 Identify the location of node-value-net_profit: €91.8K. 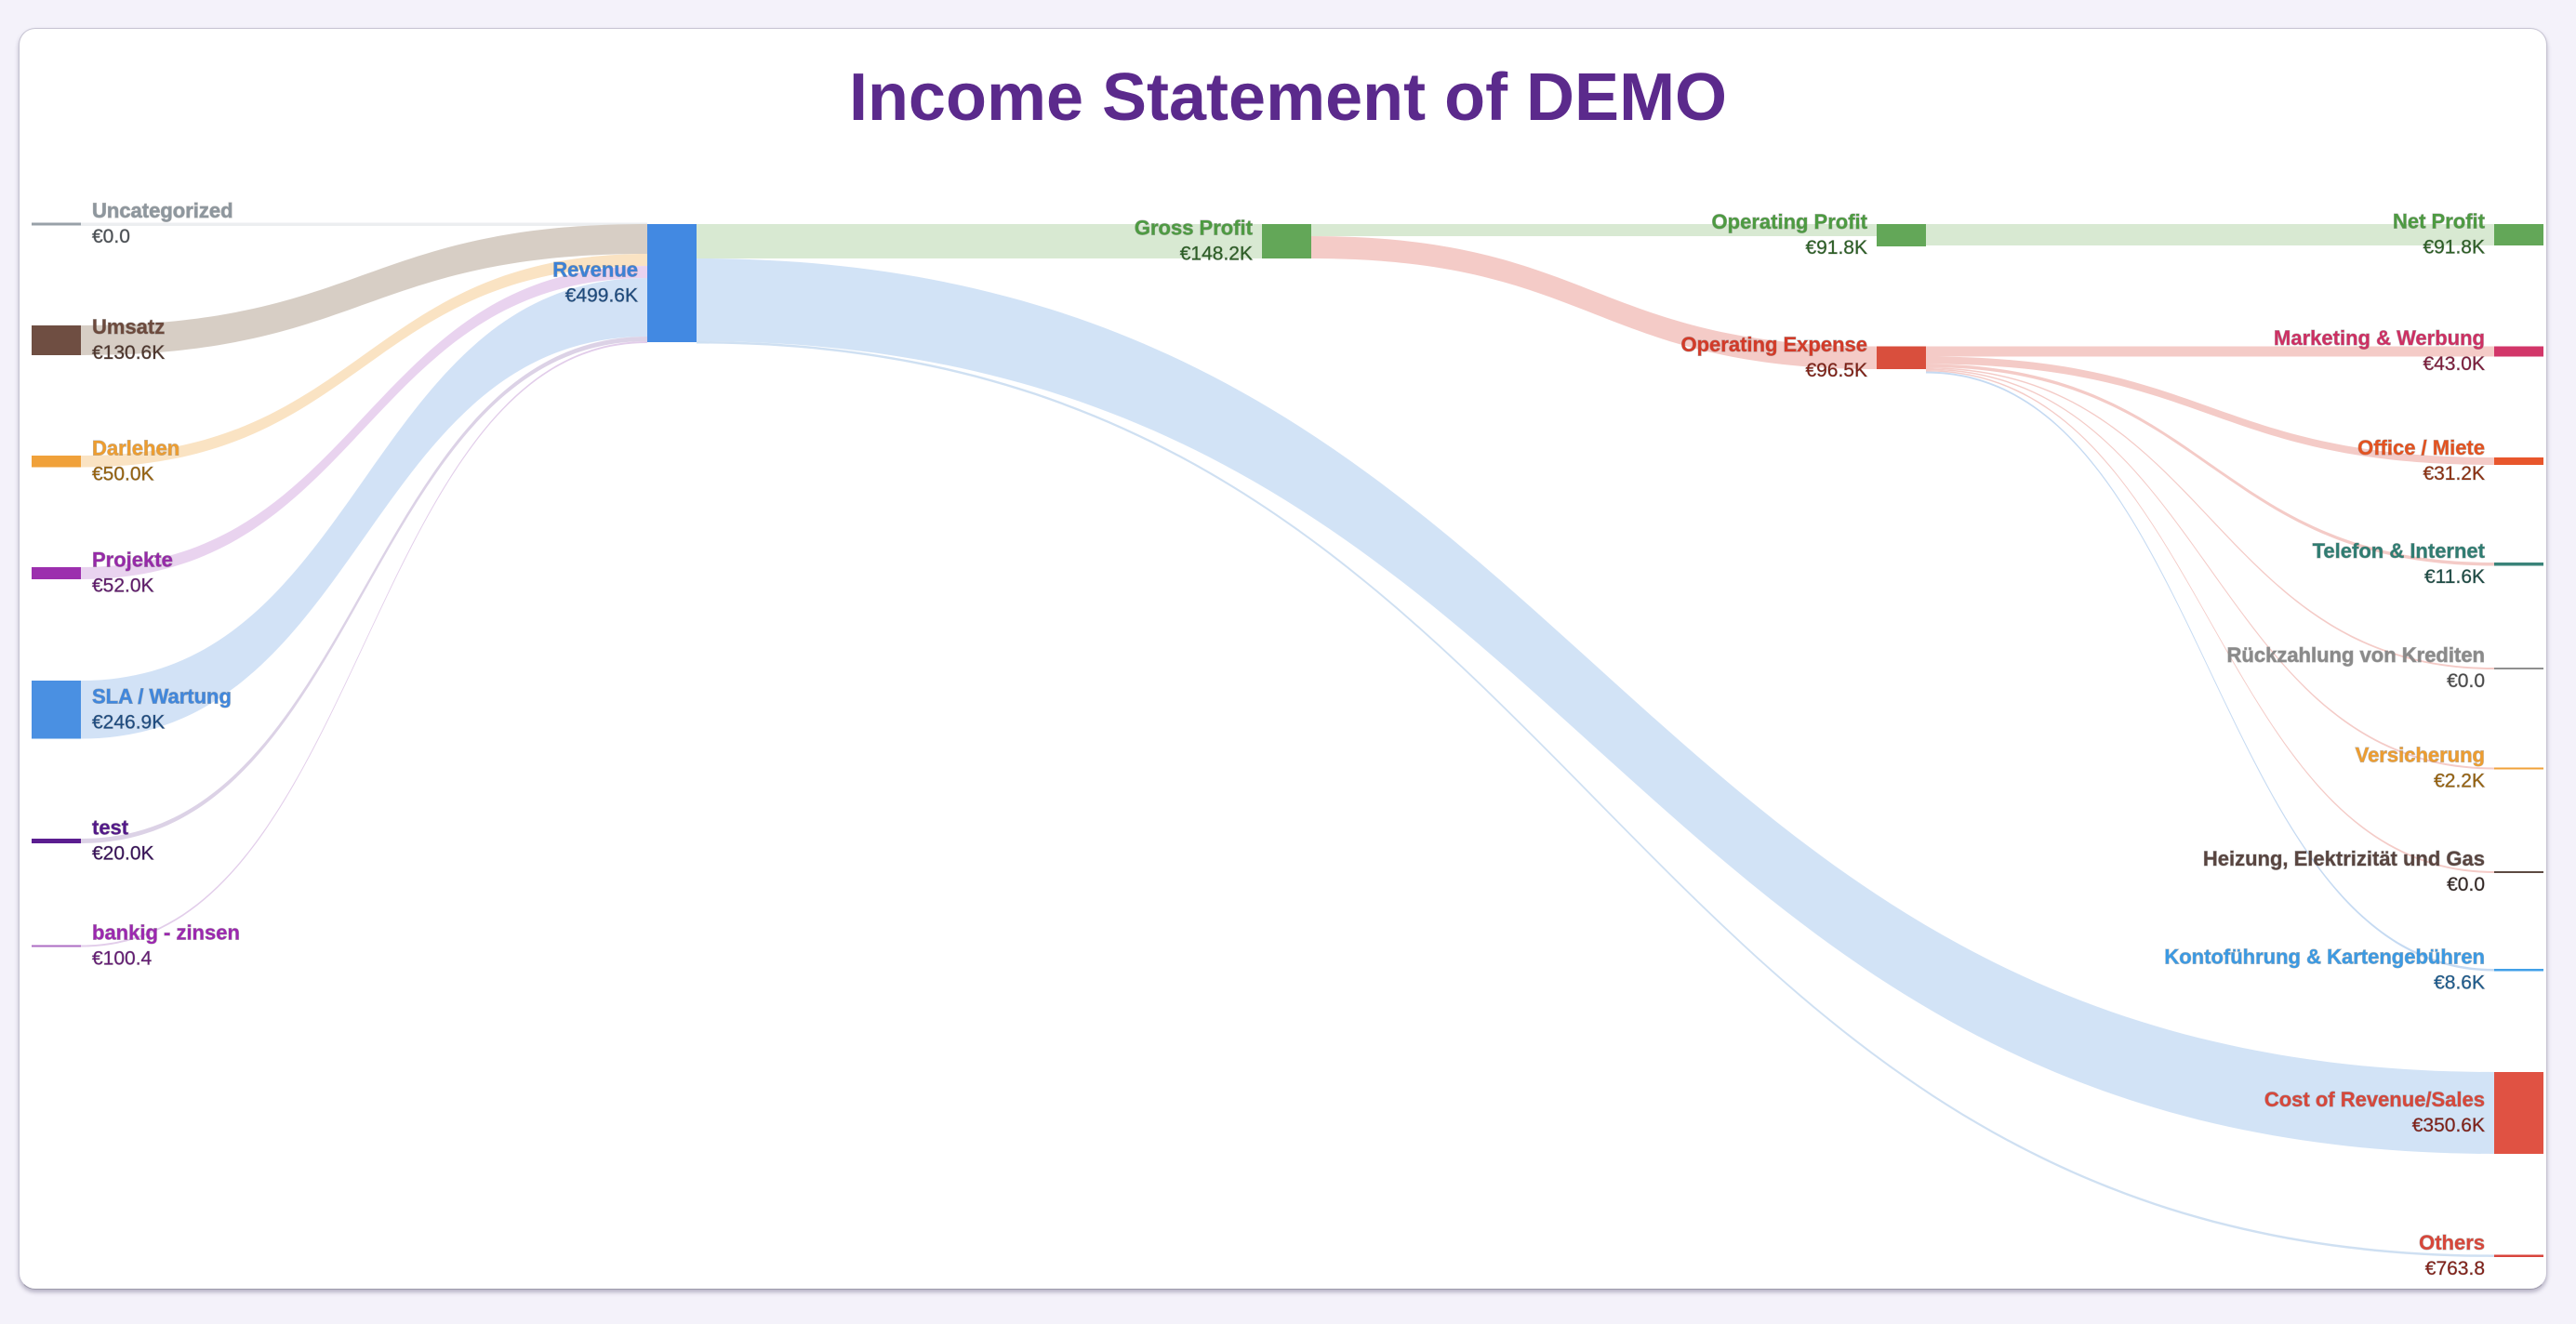
(2454, 247).